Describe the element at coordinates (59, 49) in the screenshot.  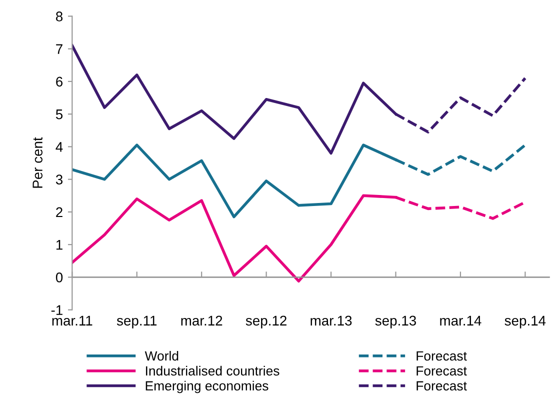
I see `y-tick-label: 7` at that location.